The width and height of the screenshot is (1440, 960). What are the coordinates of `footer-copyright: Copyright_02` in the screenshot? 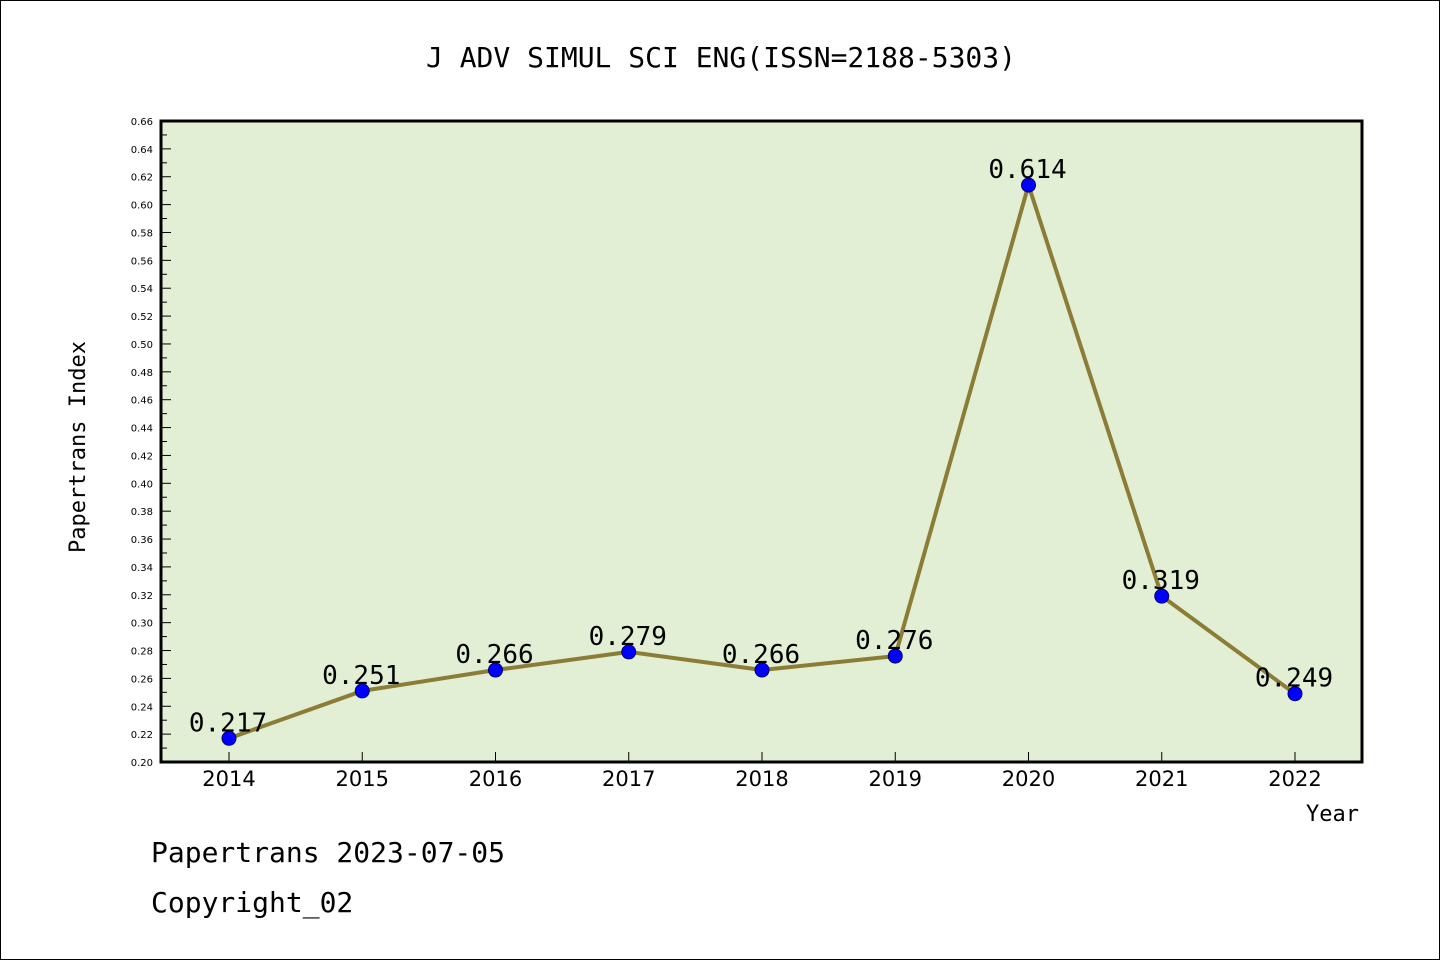 It's located at (252, 902).